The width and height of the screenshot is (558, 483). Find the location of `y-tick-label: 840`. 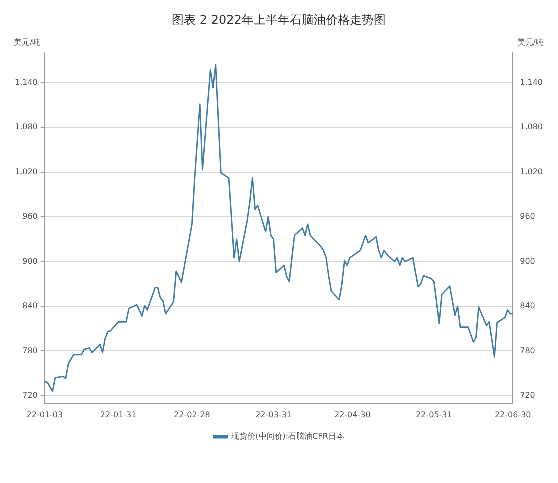

y-tick-label: 840 is located at coordinates (30, 306).